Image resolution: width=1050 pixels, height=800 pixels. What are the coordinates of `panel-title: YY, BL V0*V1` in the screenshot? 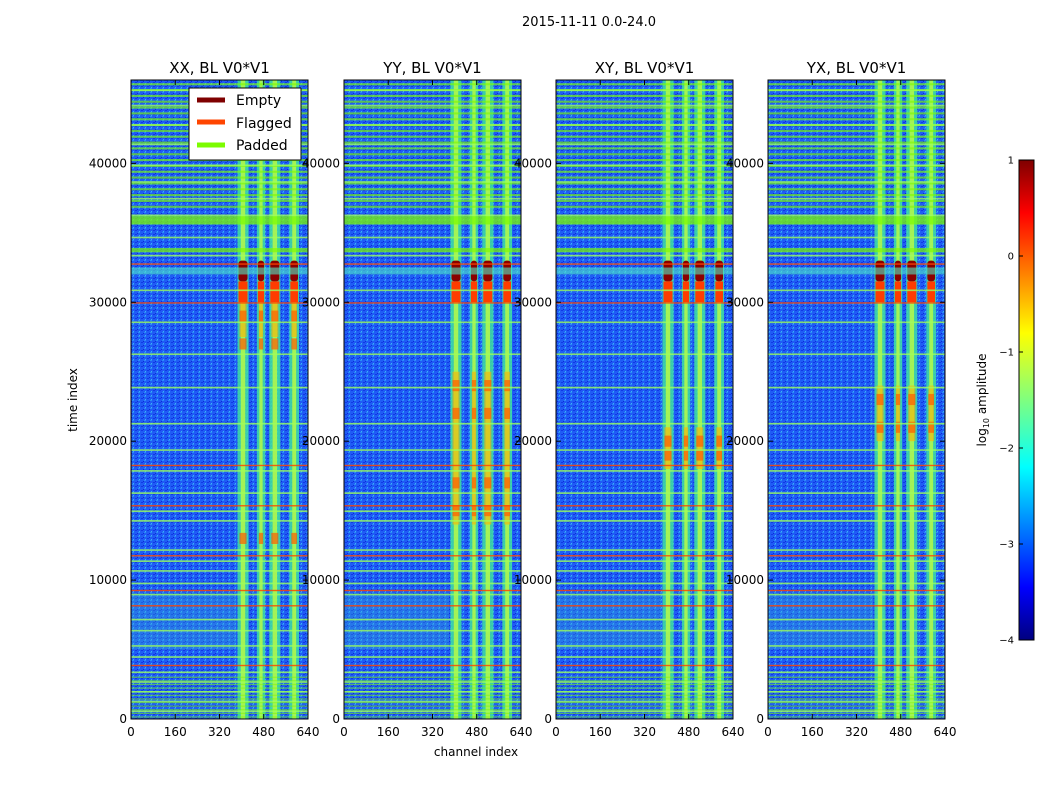 It's located at (431, 68).